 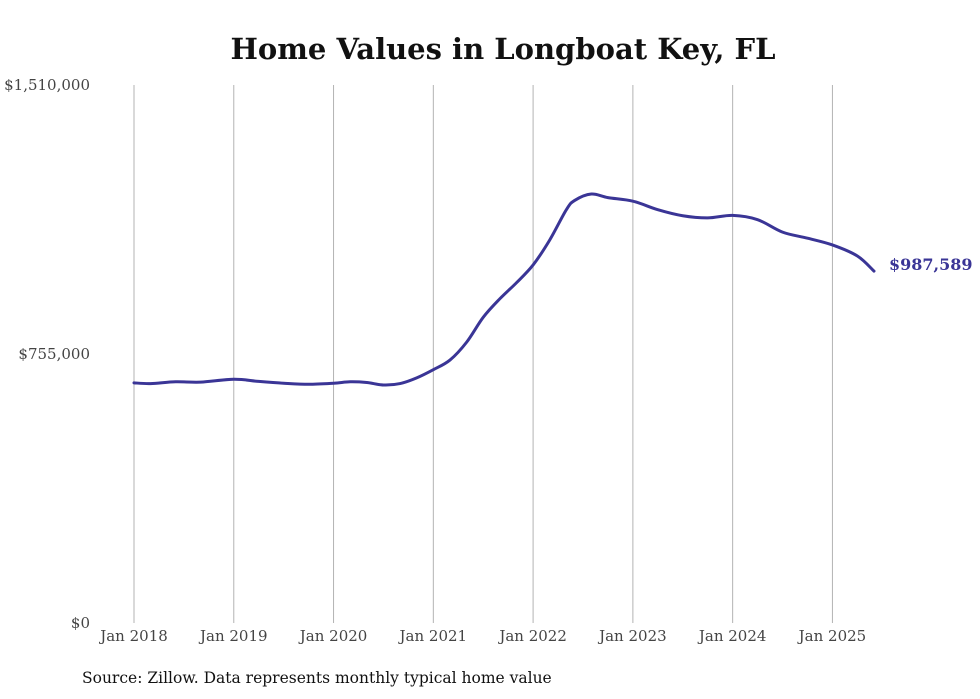 What do you see at coordinates (80, 623) in the screenshot?
I see `y-tick-label: $0` at bounding box center [80, 623].